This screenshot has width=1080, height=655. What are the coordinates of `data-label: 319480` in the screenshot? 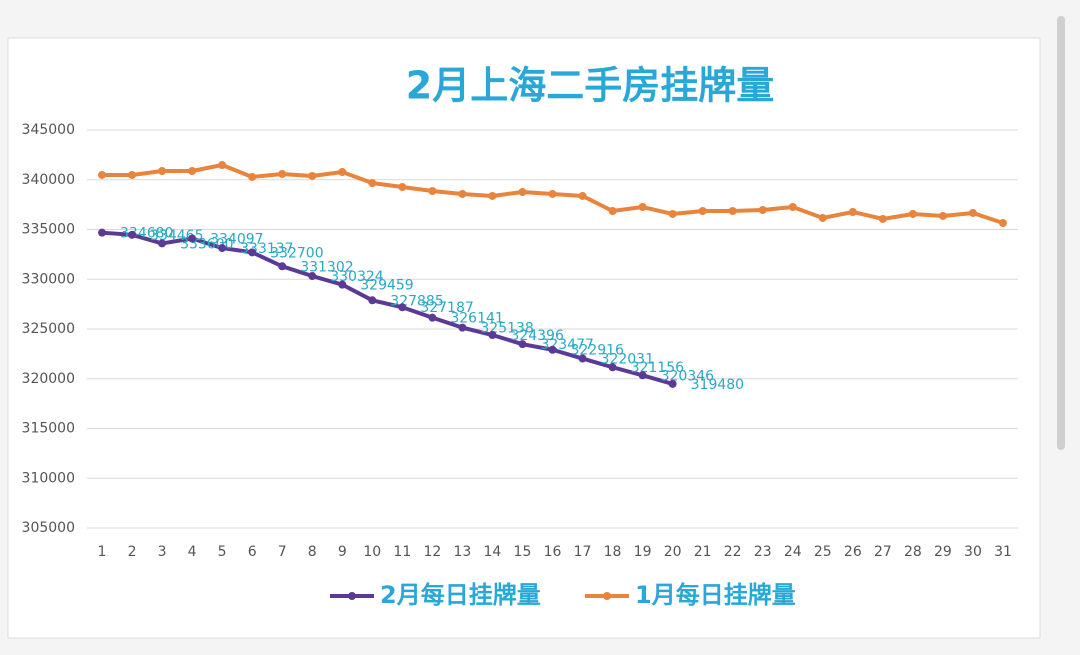 It's located at (717, 385).